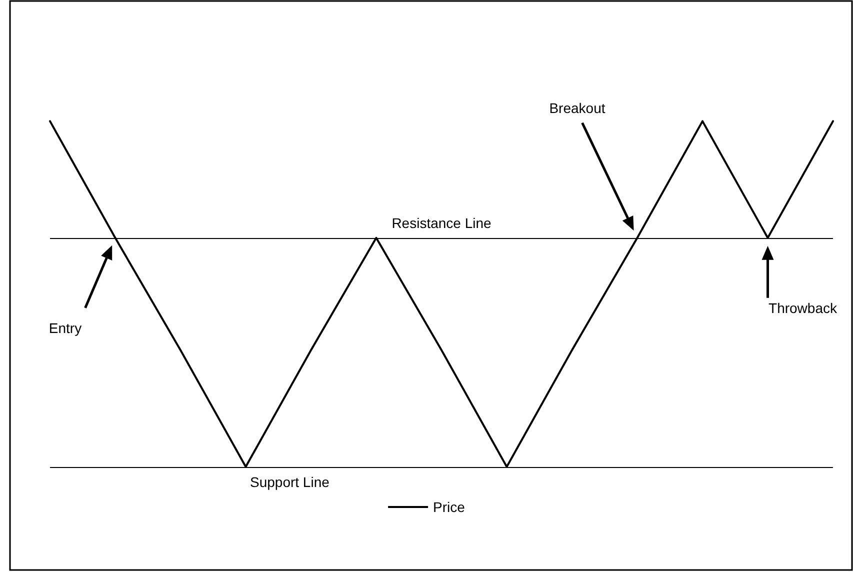  Describe the element at coordinates (449, 507) in the screenshot. I see `legend-label: Price` at that location.